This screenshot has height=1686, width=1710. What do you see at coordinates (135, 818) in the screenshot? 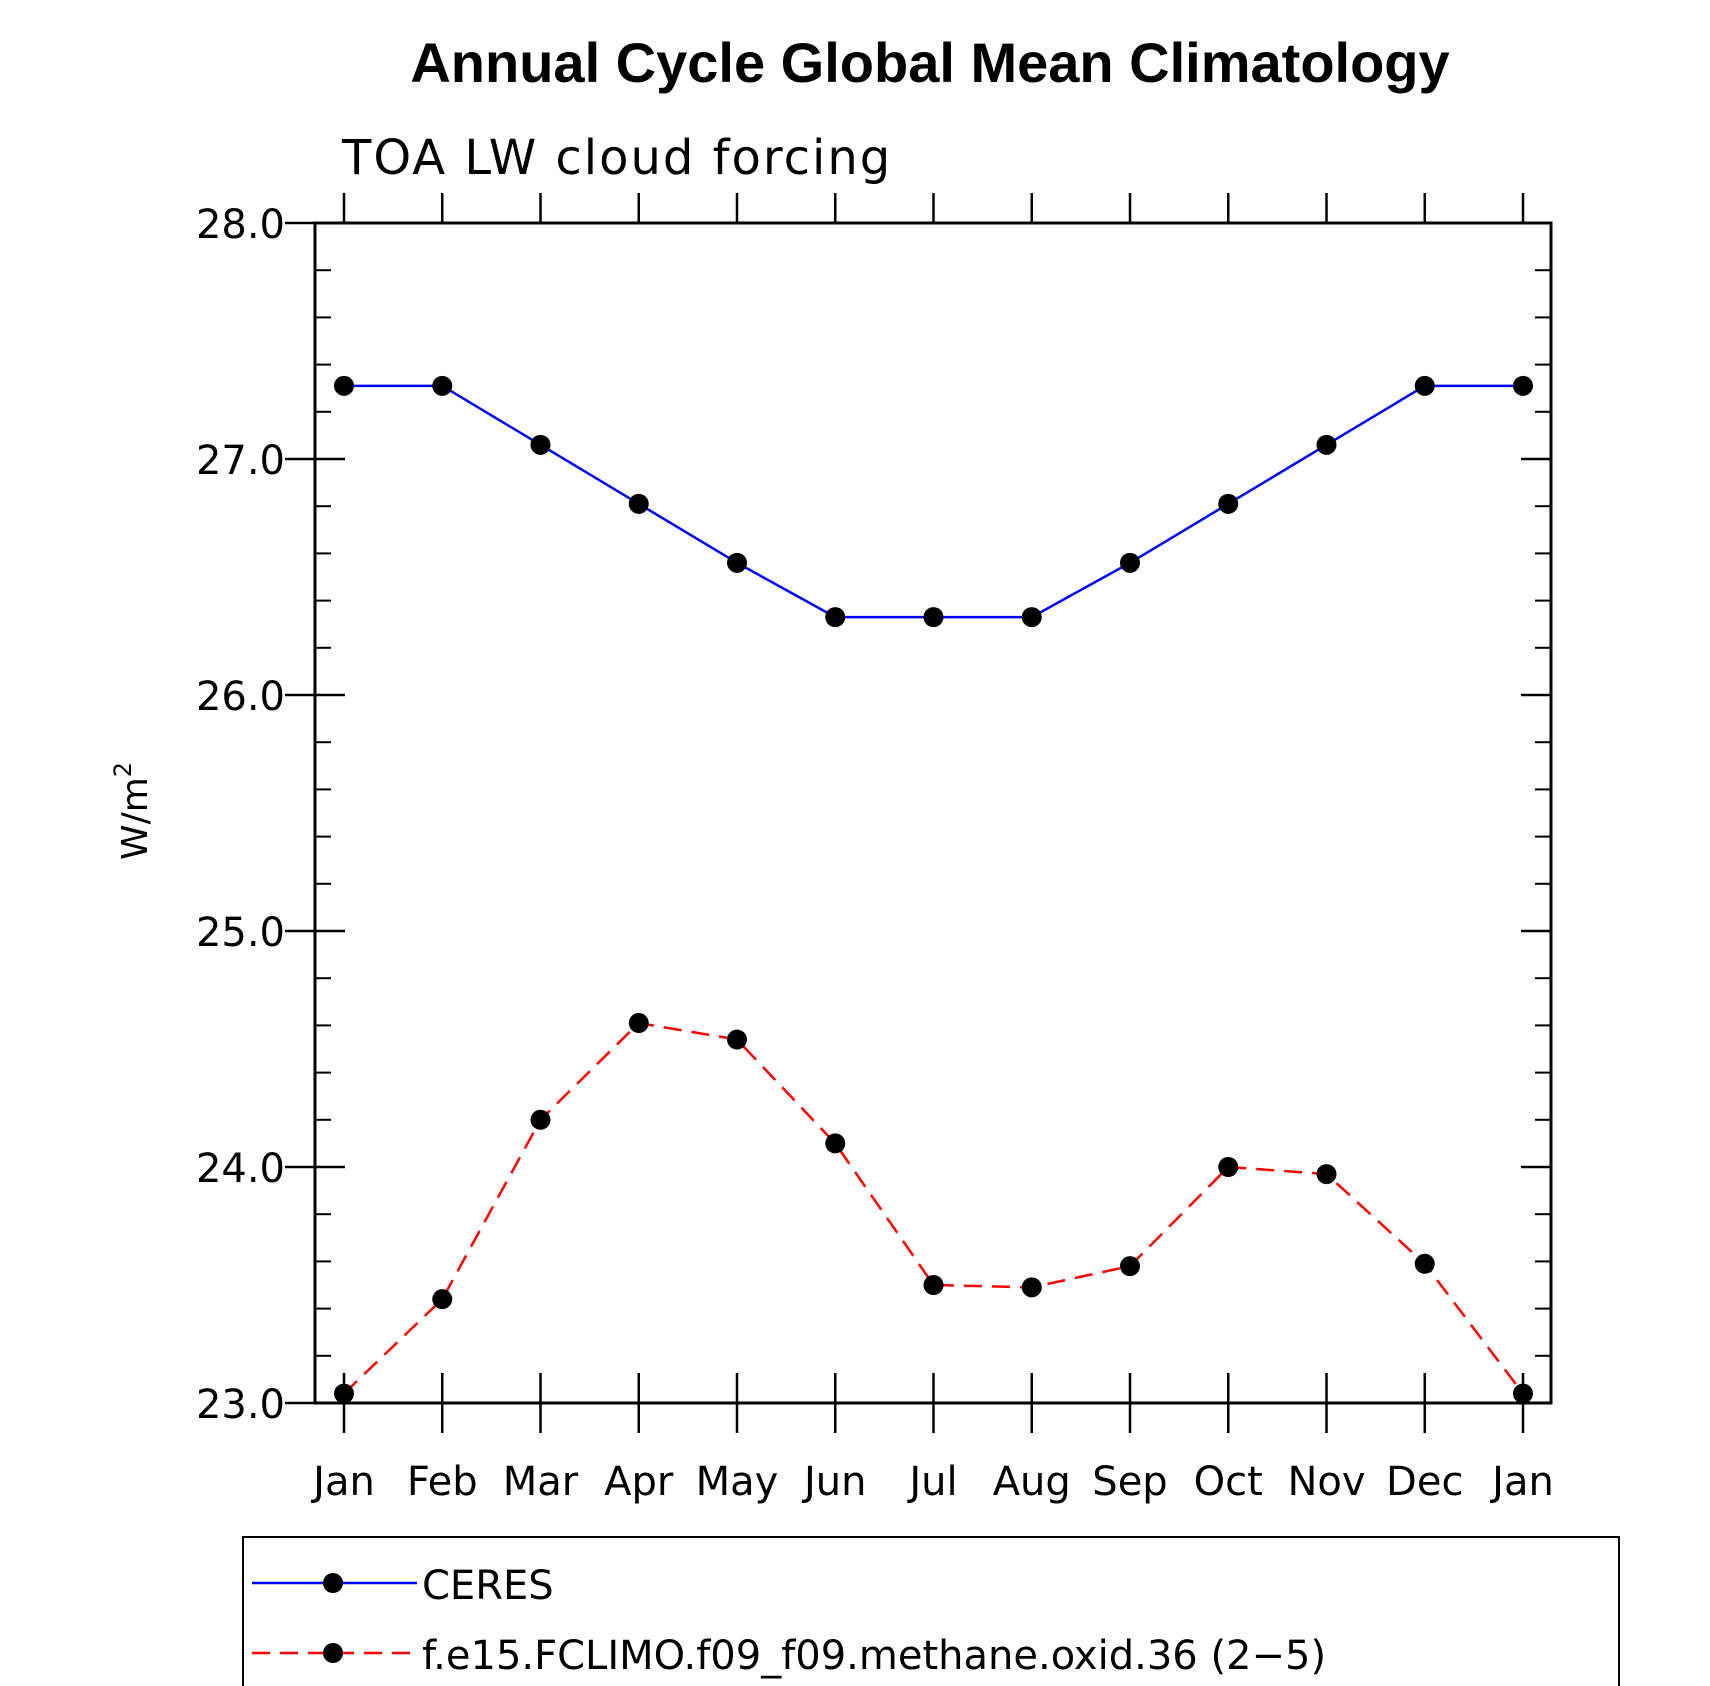
I see `y-axis-label-text: W/m` at bounding box center [135, 818].